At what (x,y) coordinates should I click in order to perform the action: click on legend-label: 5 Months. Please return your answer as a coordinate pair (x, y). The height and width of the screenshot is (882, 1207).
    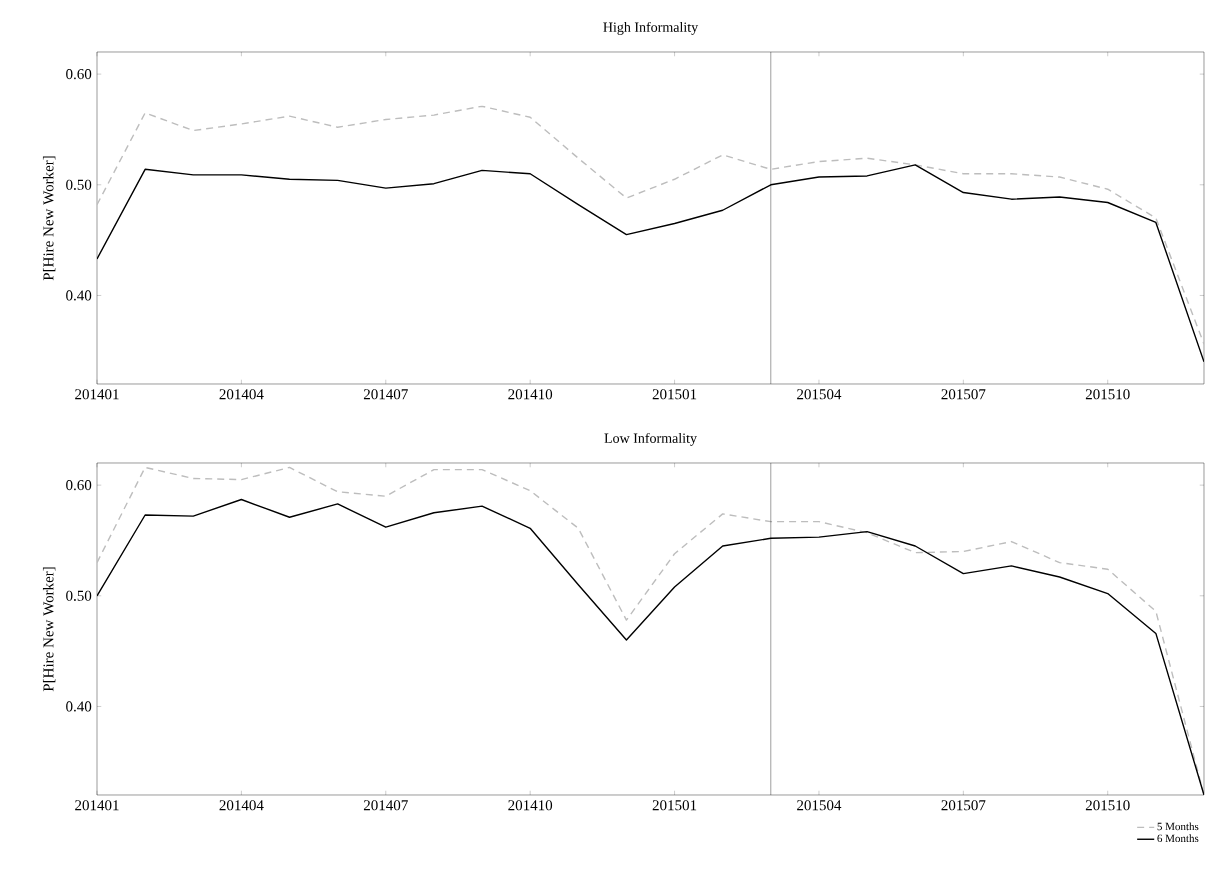
    Looking at the image, I should click on (1178, 826).